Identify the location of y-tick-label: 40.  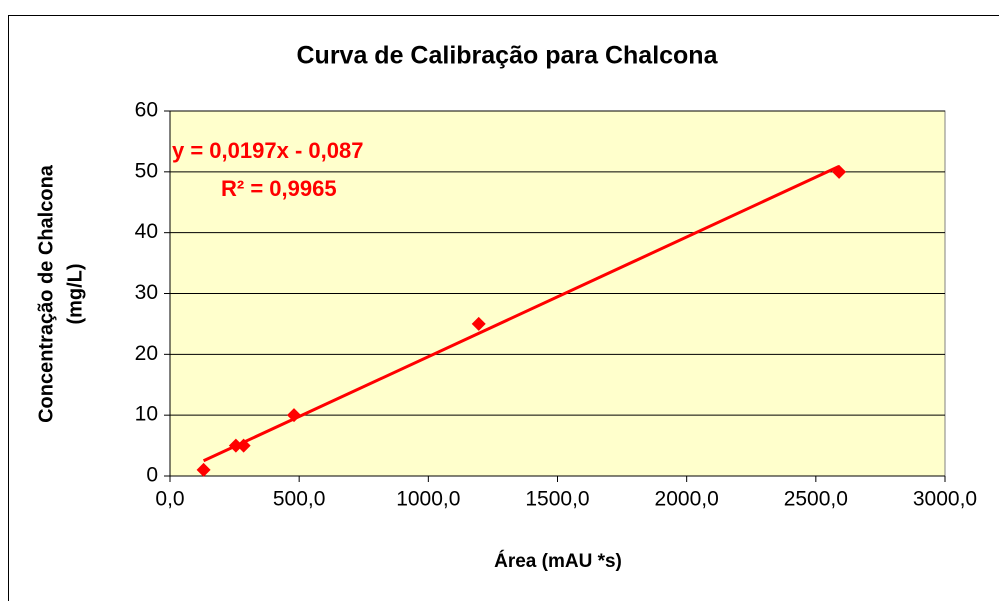
(146, 231).